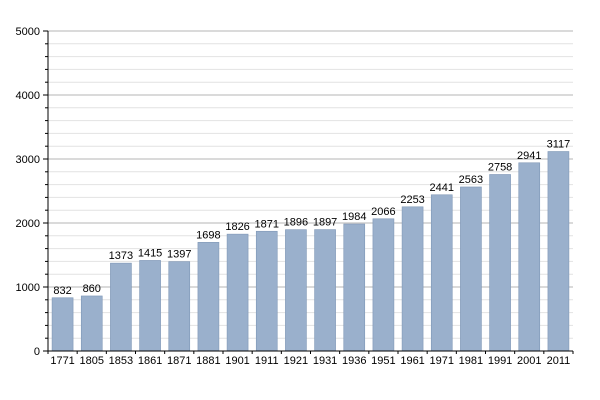 The height and width of the screenshot is (400, 600). I want to click on y-tick-label: 5000, so click(28, 32).